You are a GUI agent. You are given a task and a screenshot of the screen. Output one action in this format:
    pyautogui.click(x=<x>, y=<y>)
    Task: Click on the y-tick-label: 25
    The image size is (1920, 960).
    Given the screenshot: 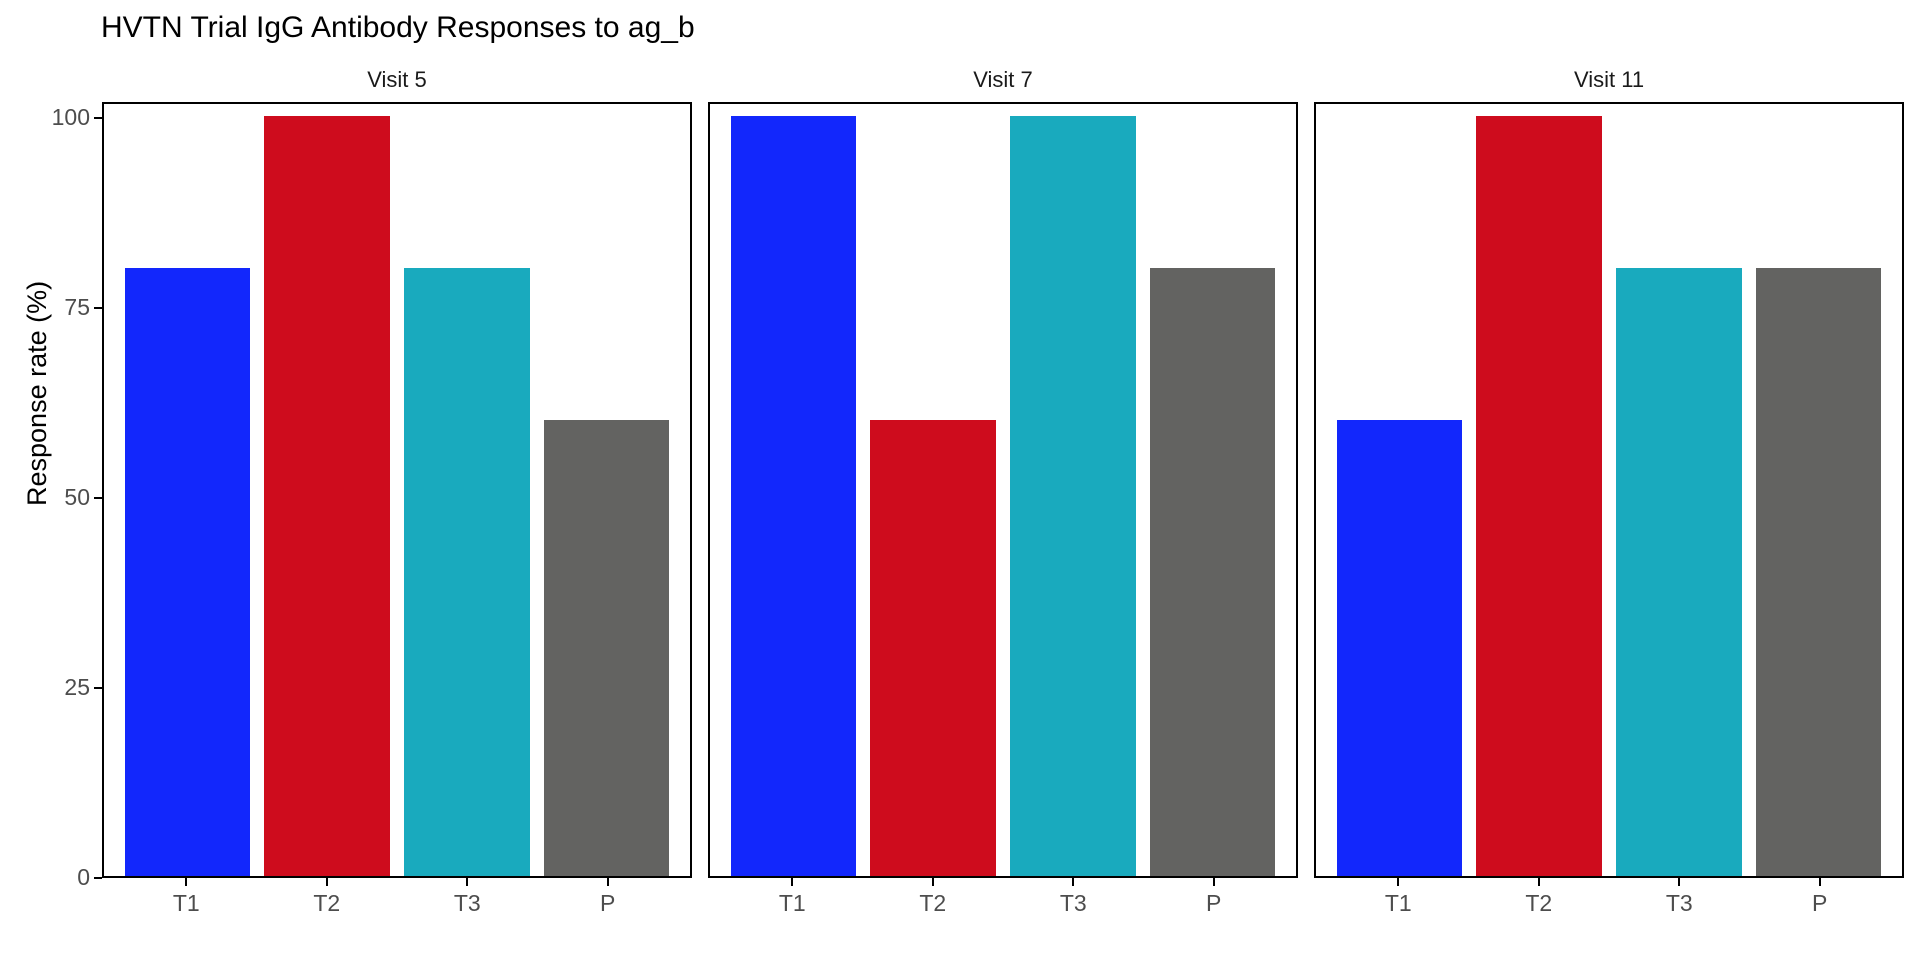 What is the action you would take?
    pyautogui.click(x=77, y=686)
    